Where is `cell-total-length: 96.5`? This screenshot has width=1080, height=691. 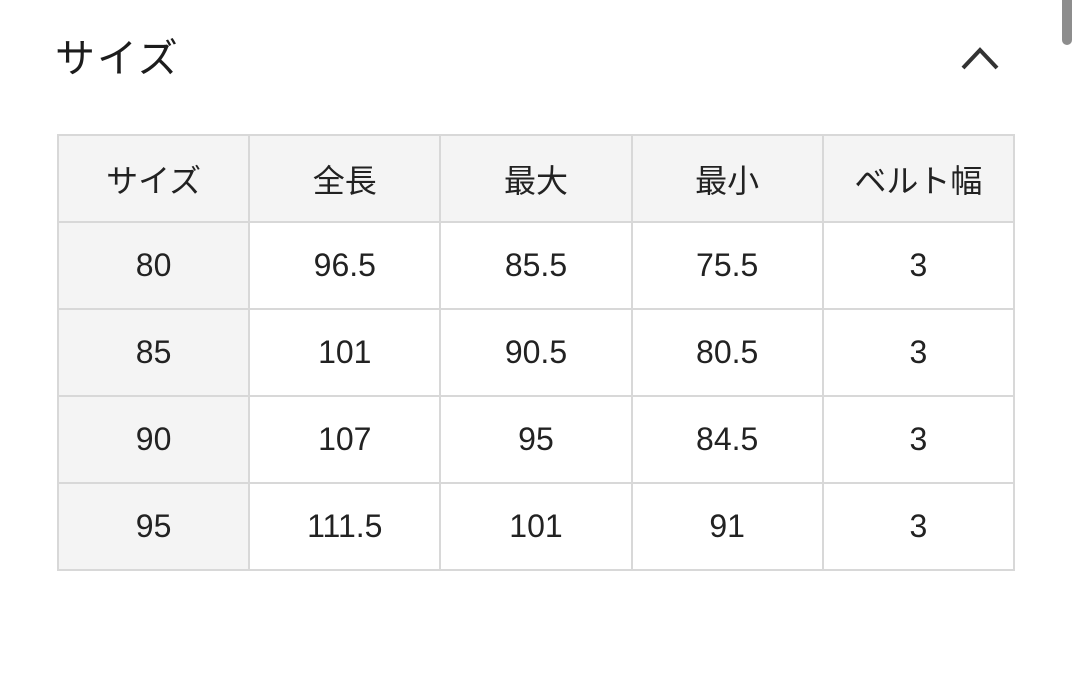 cell-total-length: 96.5 is located at coordinates (345, 265).